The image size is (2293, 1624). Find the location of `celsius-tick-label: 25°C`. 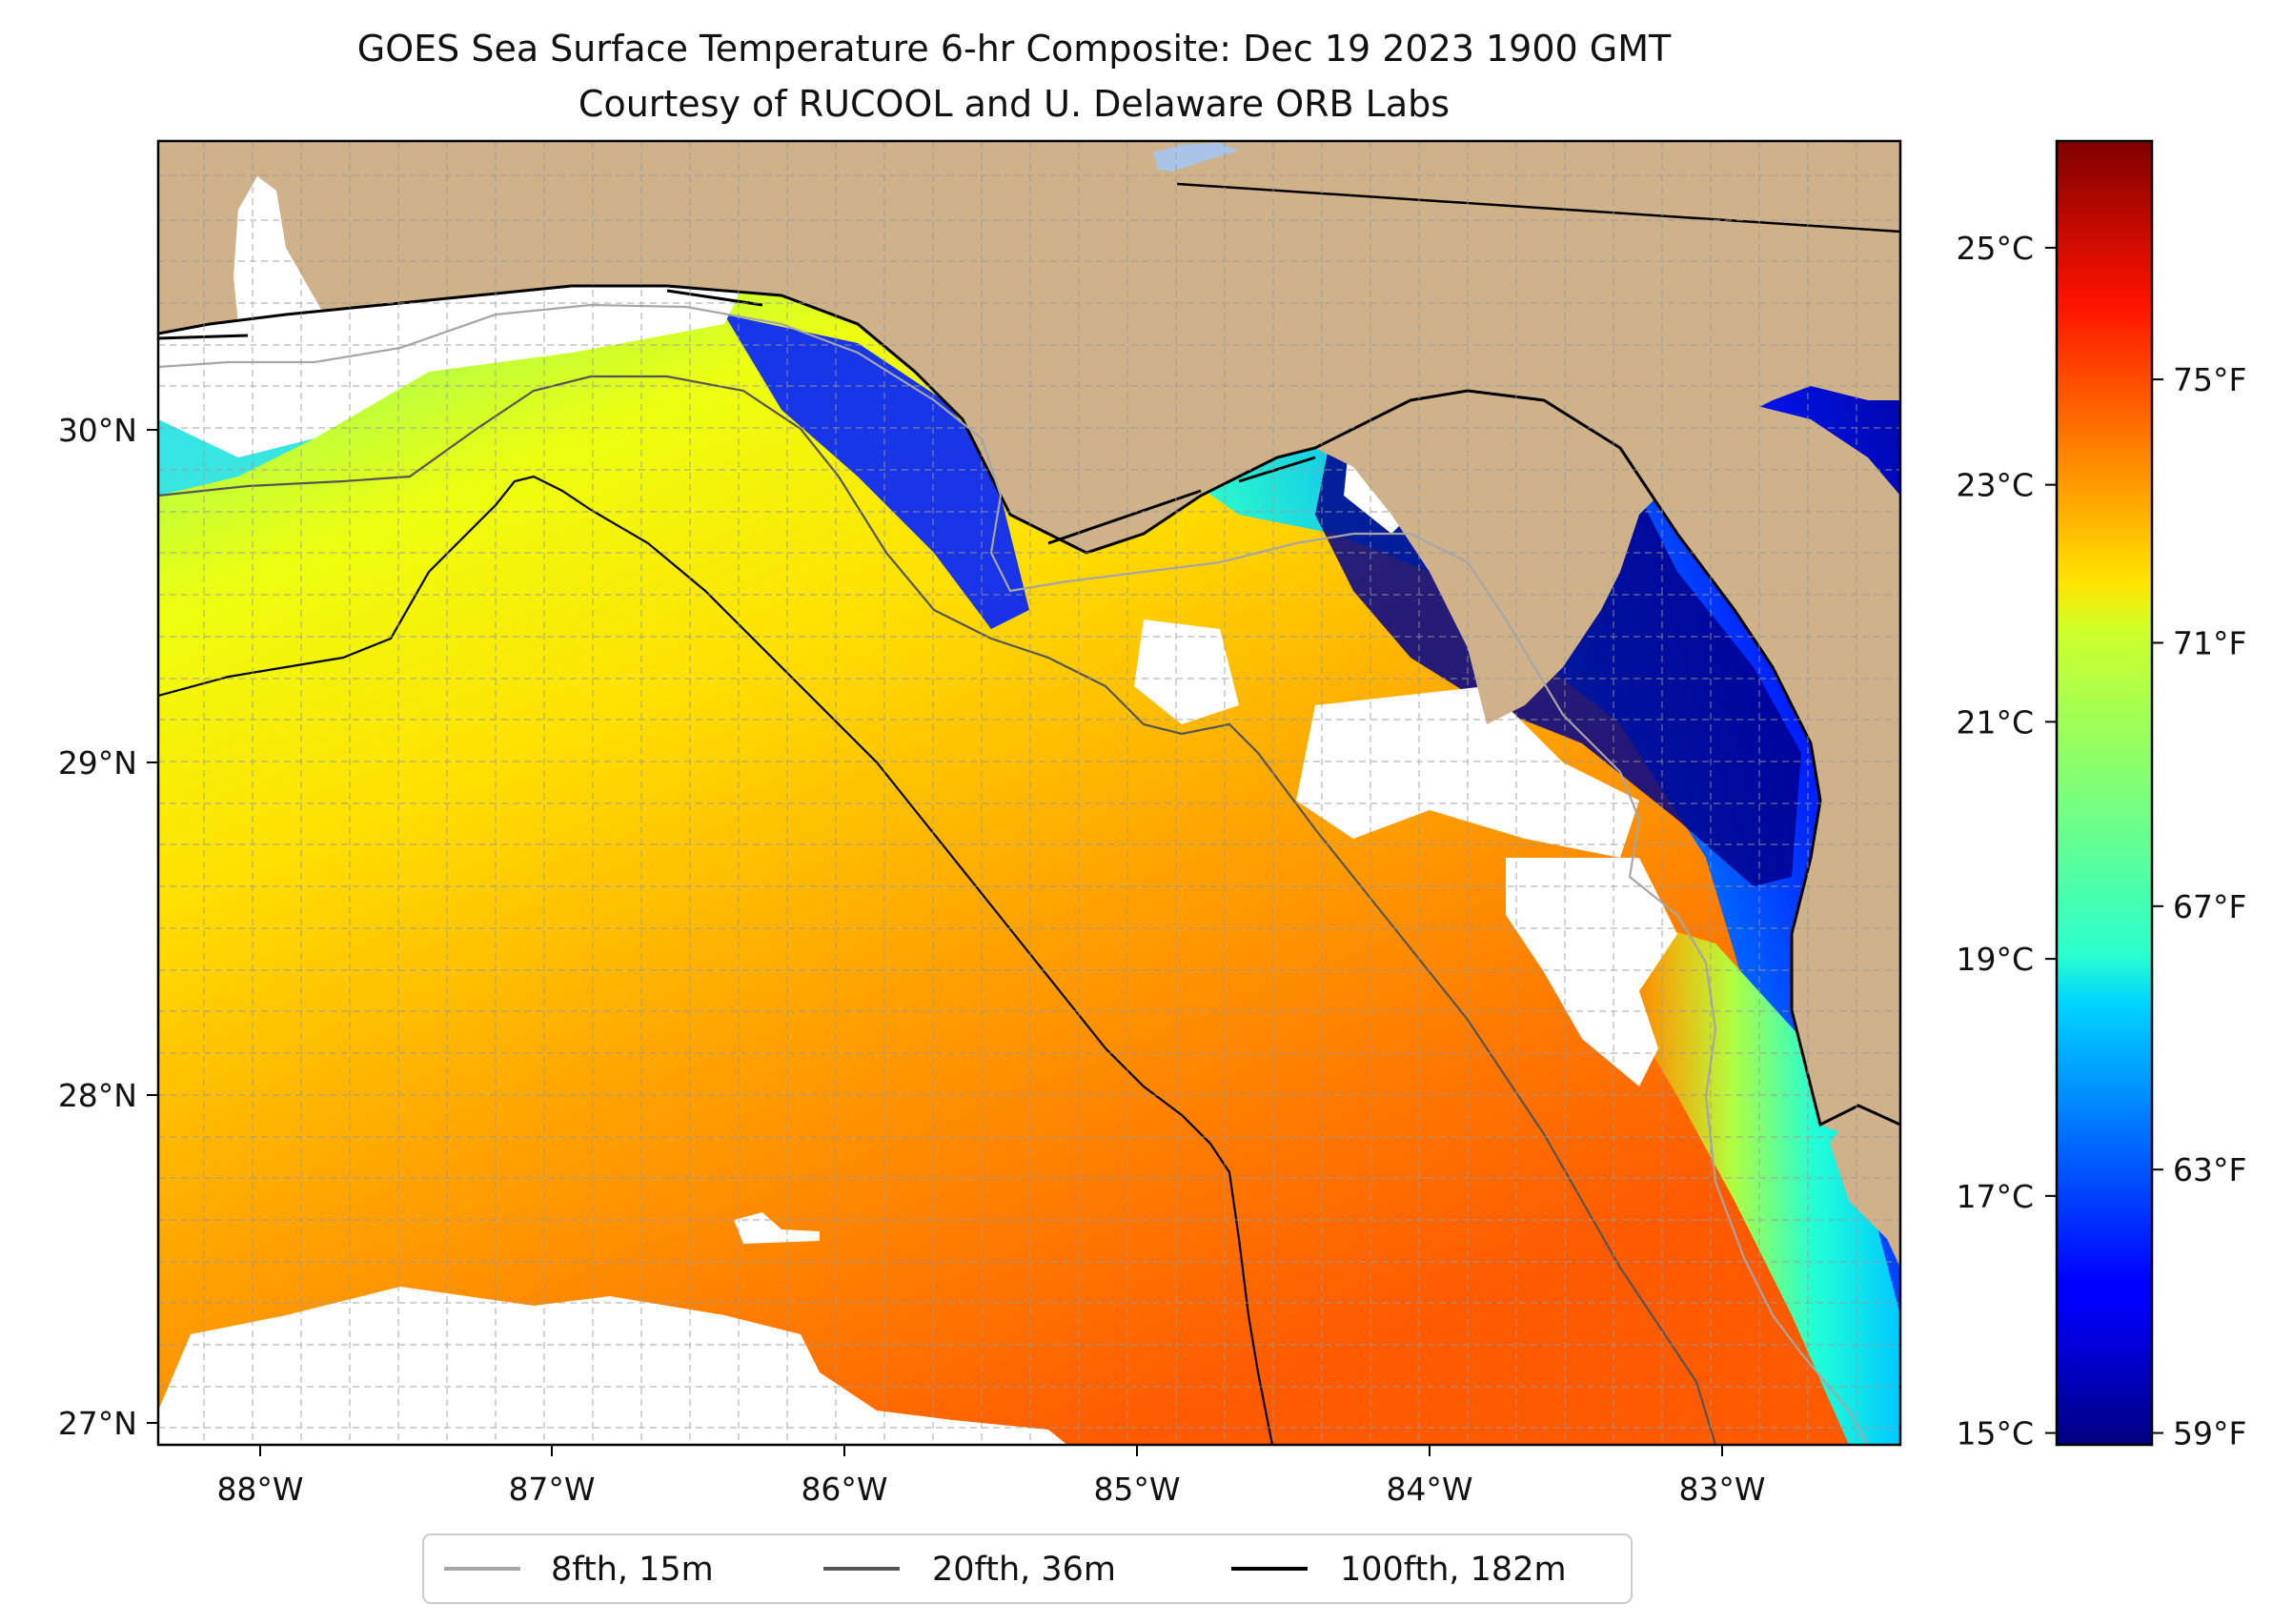

celsius-tick-label: 25°C is located at coordinates (1995, 248).